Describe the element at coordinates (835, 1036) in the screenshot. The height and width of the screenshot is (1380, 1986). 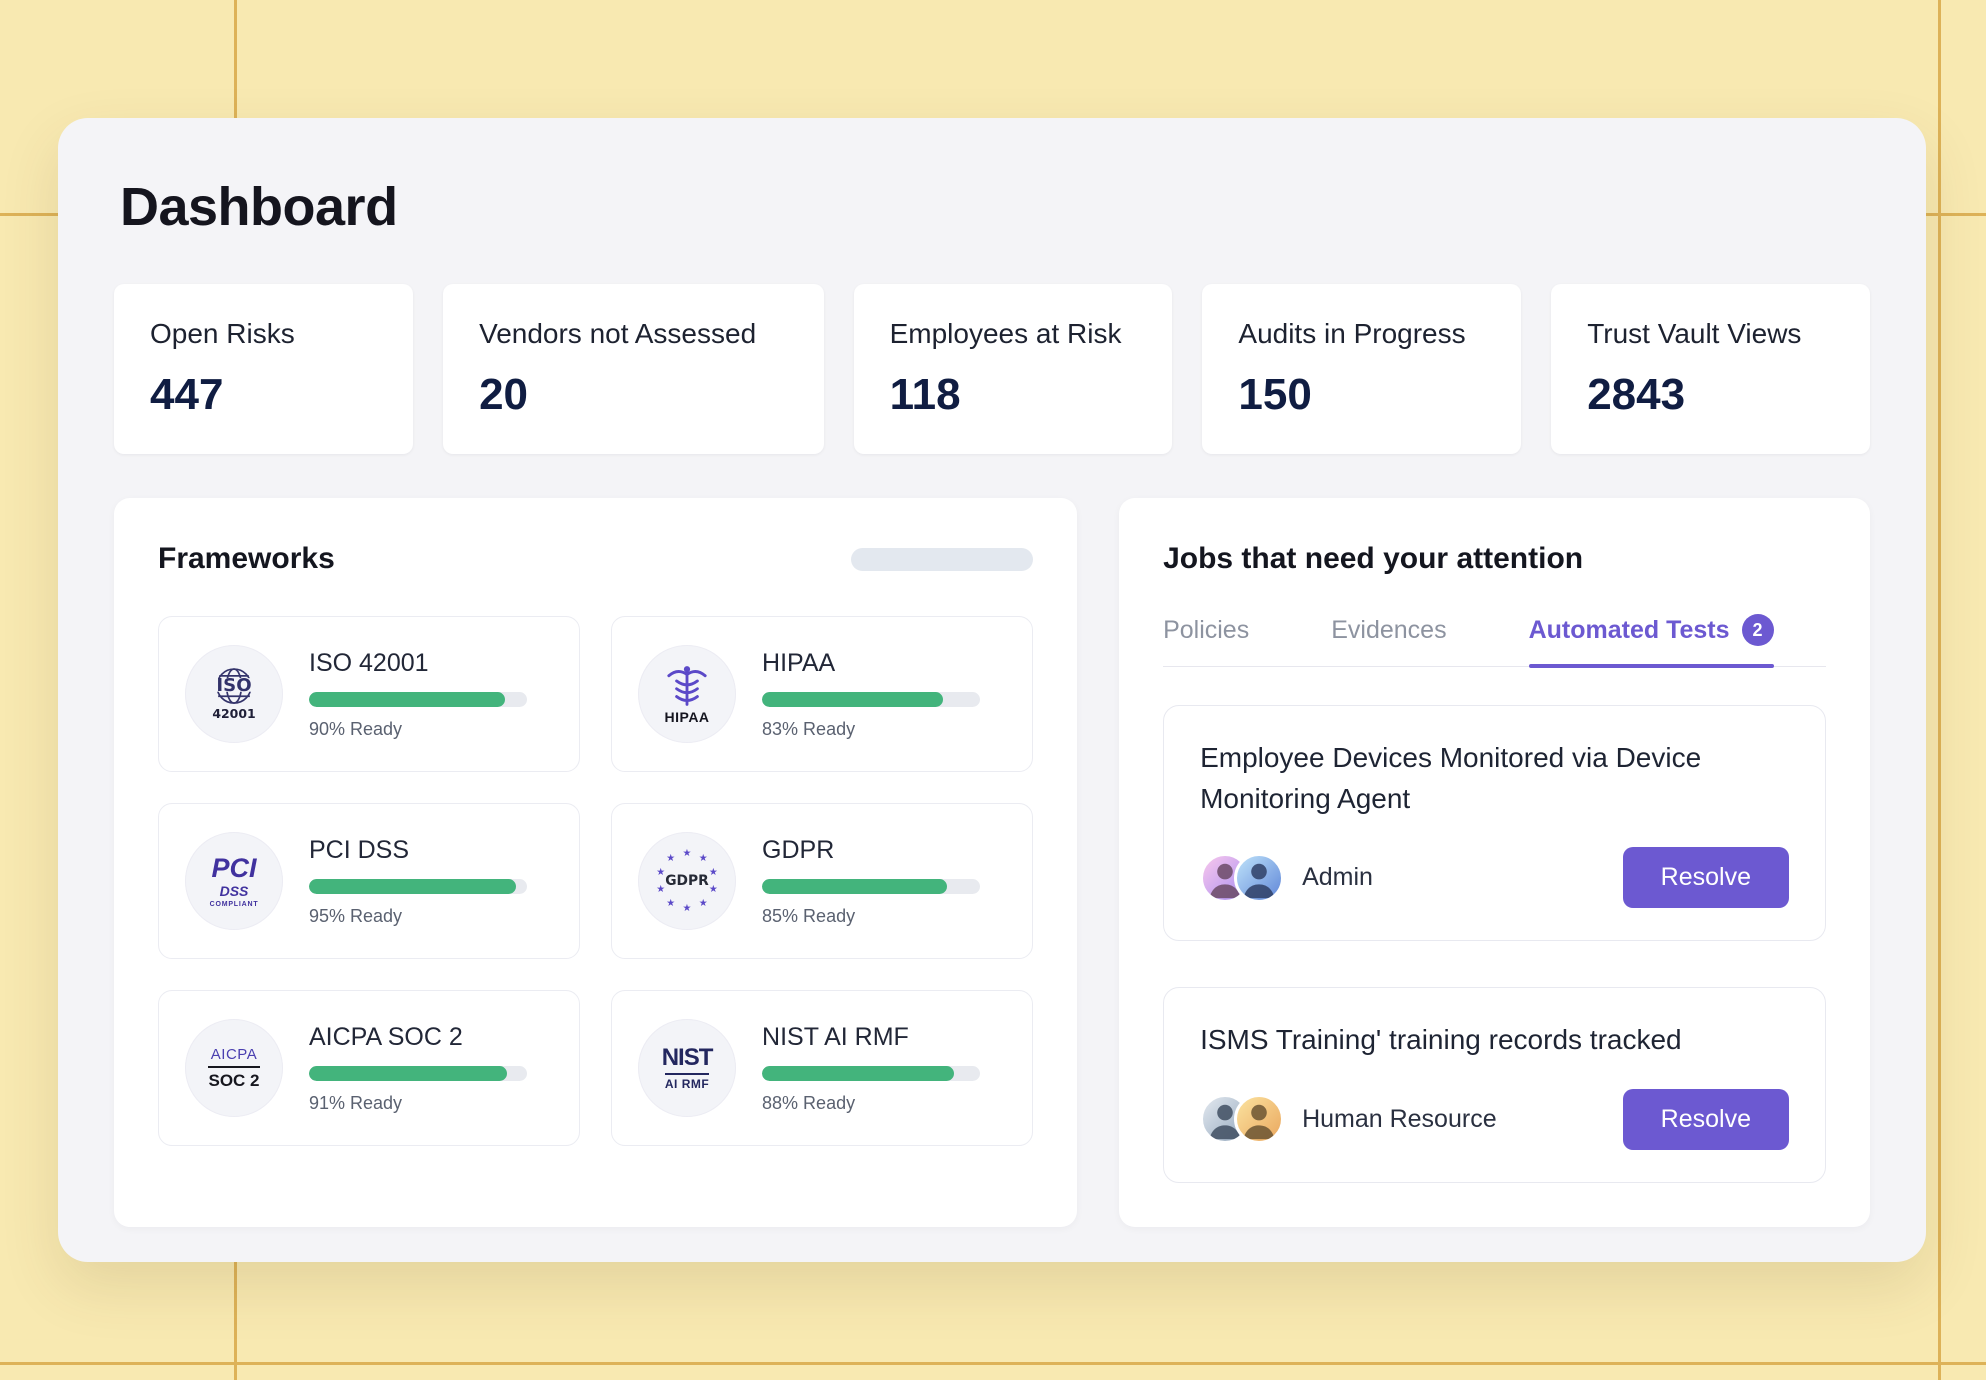
I see `framework-name: NIST AI RMF` at that location.